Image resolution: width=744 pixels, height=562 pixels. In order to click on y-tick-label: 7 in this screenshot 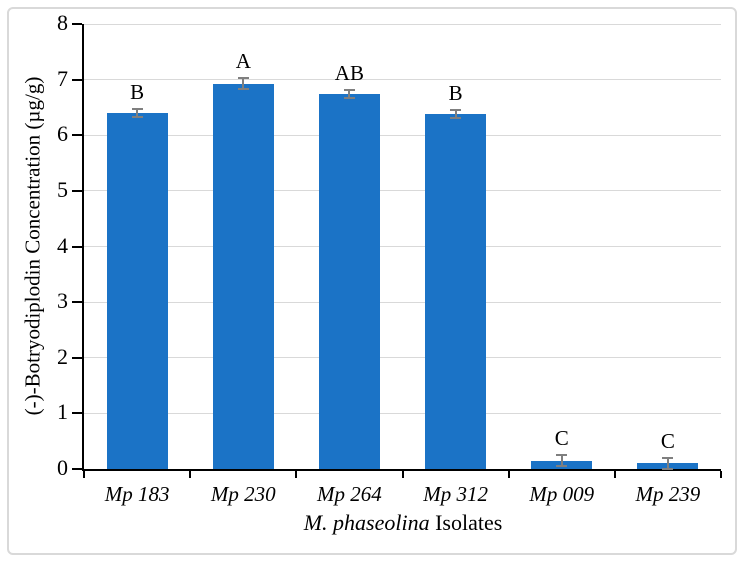, I will do `click(62, 78)`.